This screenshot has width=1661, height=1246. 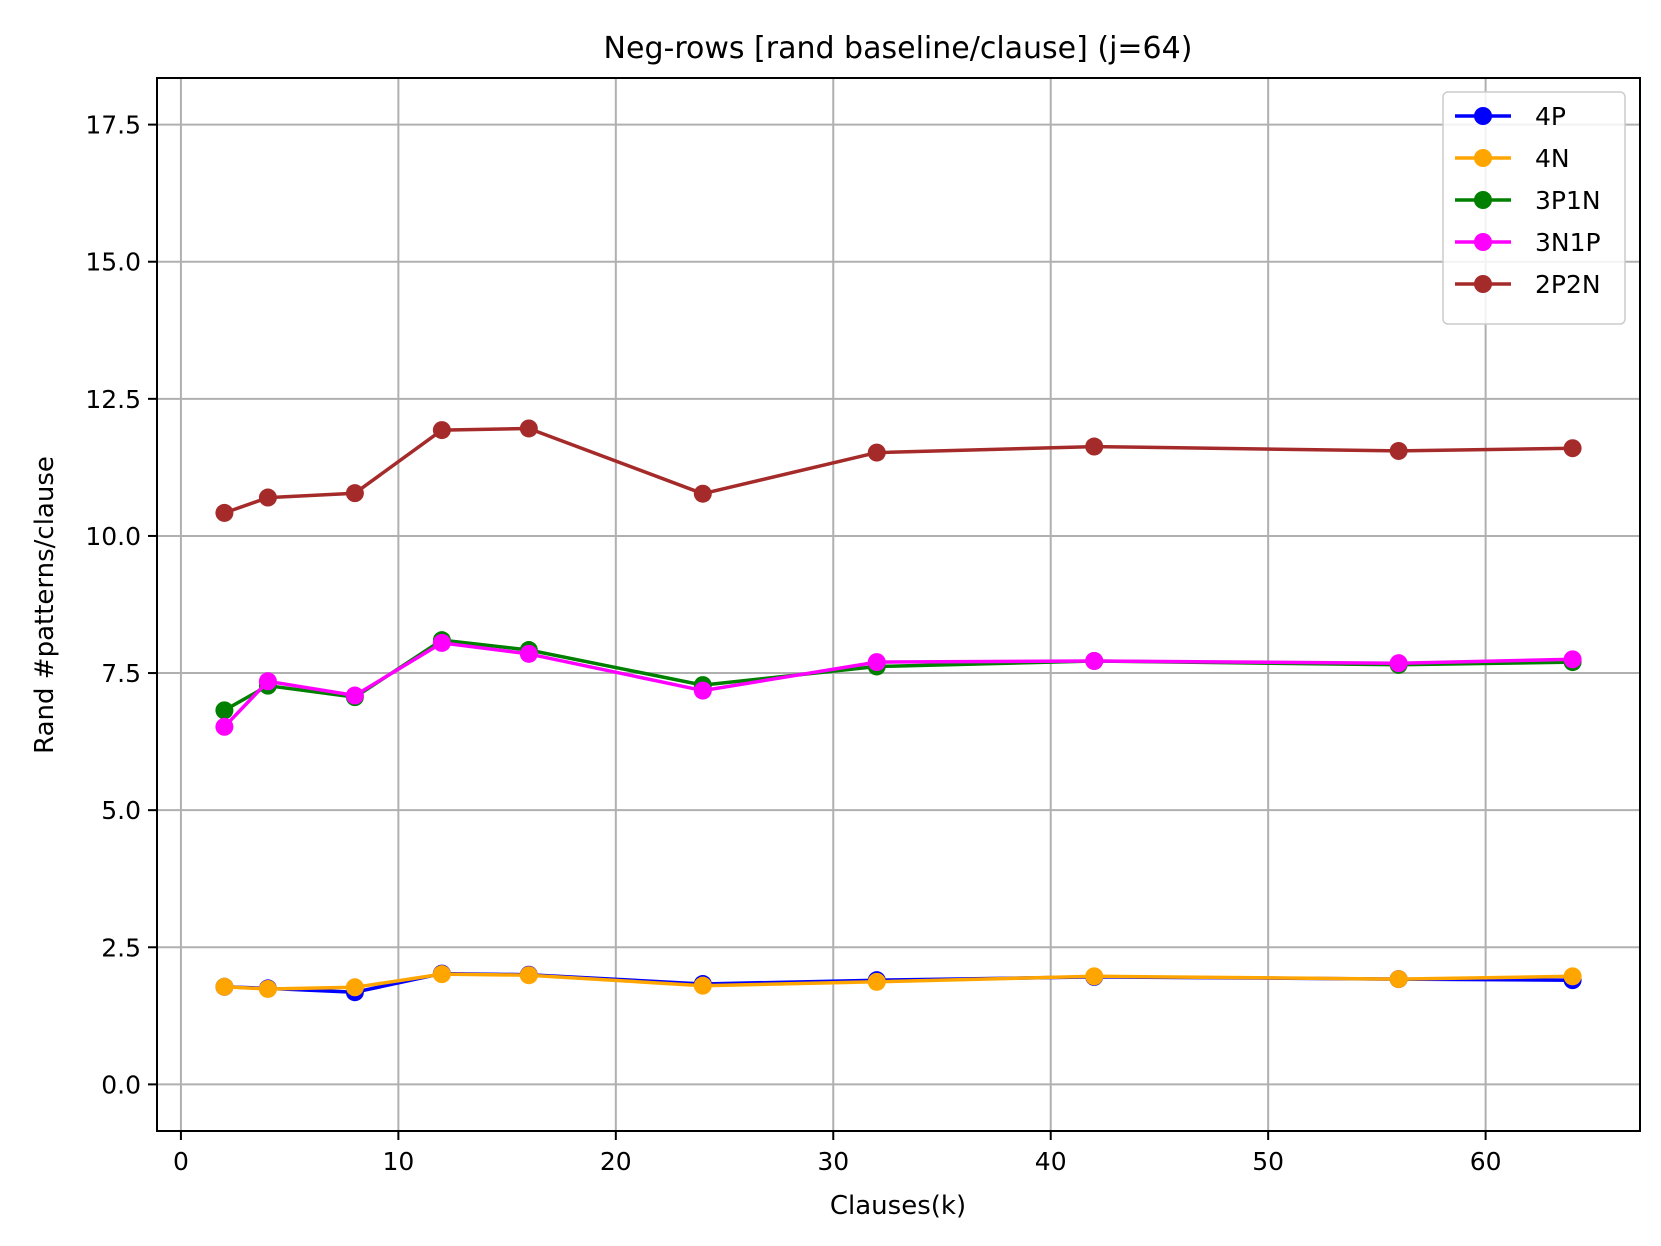 I want to click on series-4n, so click(x=898, y=981).